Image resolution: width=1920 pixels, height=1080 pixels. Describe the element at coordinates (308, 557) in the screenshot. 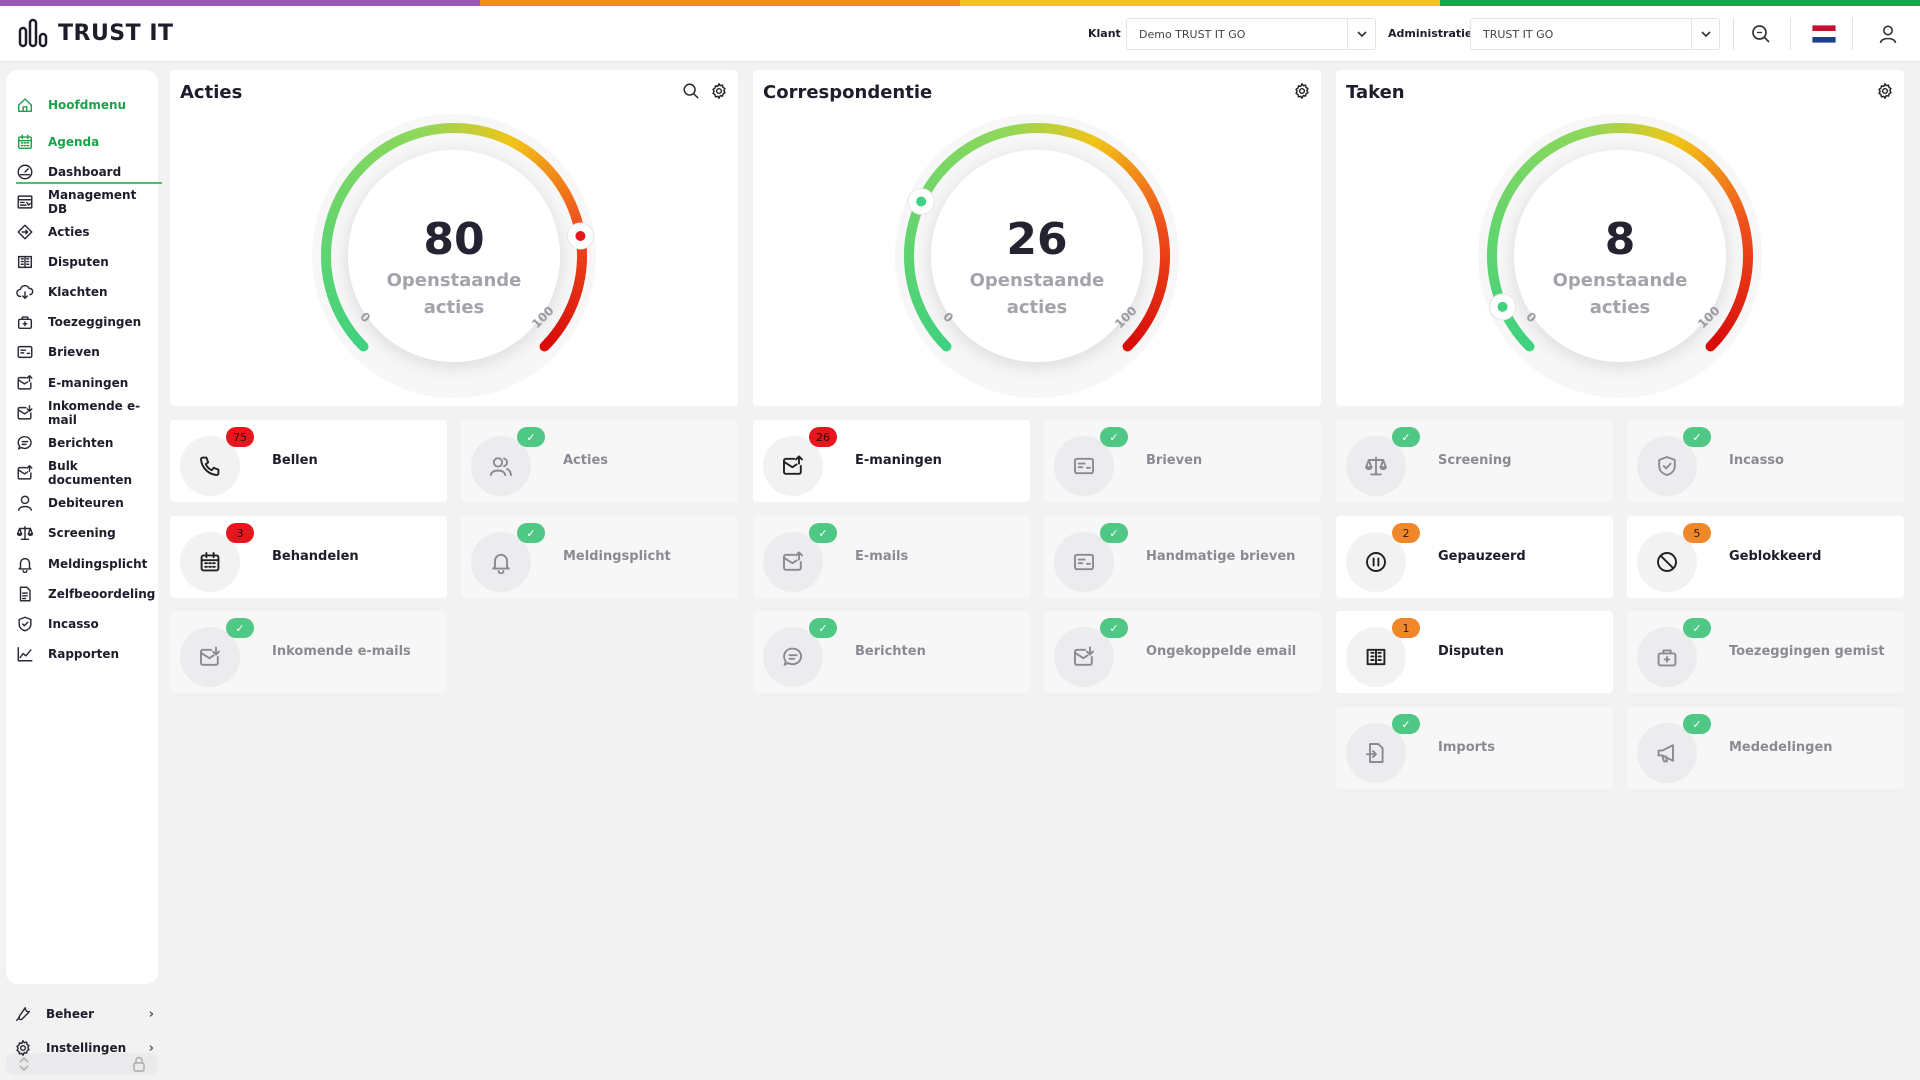

I see `tile-behandelen: 3 Behandelen` at that location.